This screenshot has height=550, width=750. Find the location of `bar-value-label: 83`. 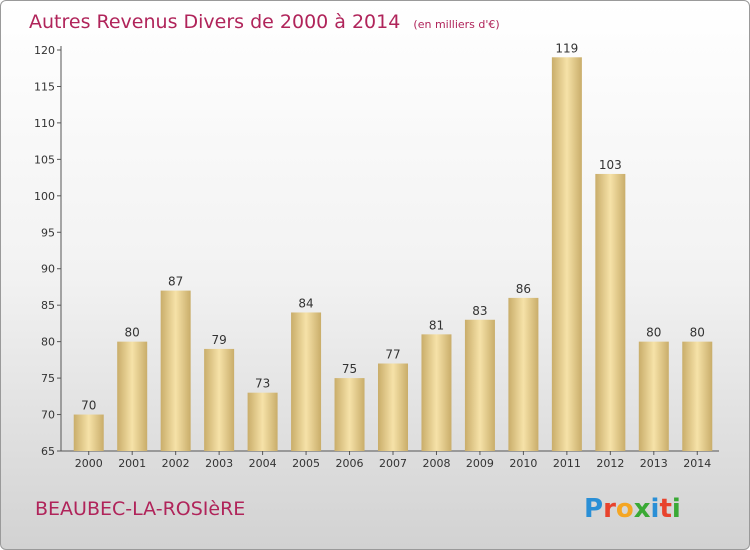

bar-value-label: 83 is located at coordinates (479, 311).